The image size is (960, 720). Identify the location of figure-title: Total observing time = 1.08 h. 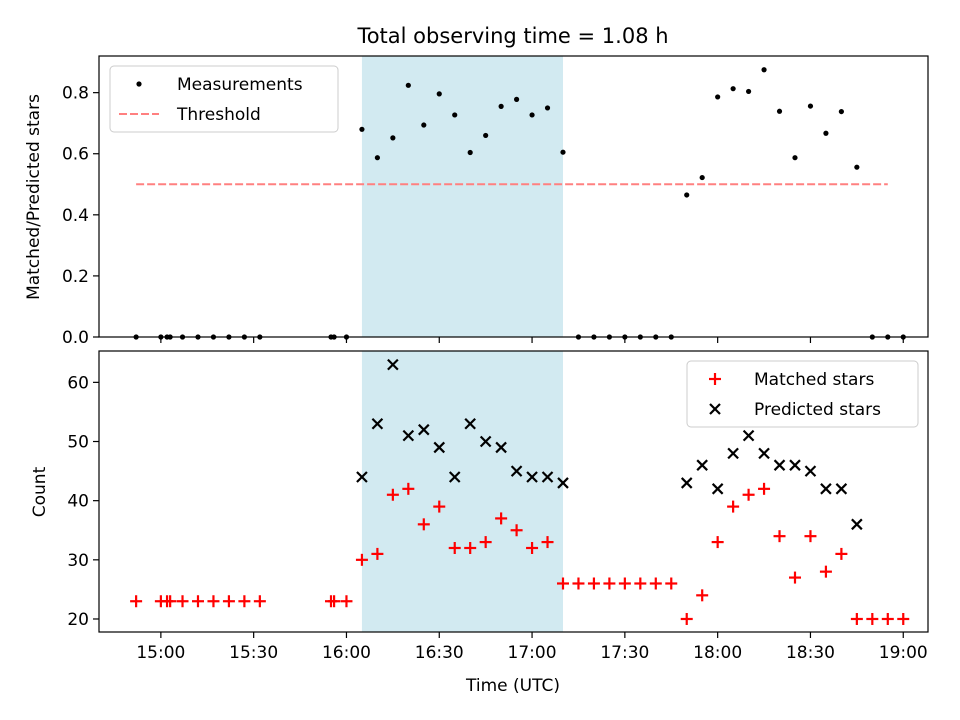
(512, 36).